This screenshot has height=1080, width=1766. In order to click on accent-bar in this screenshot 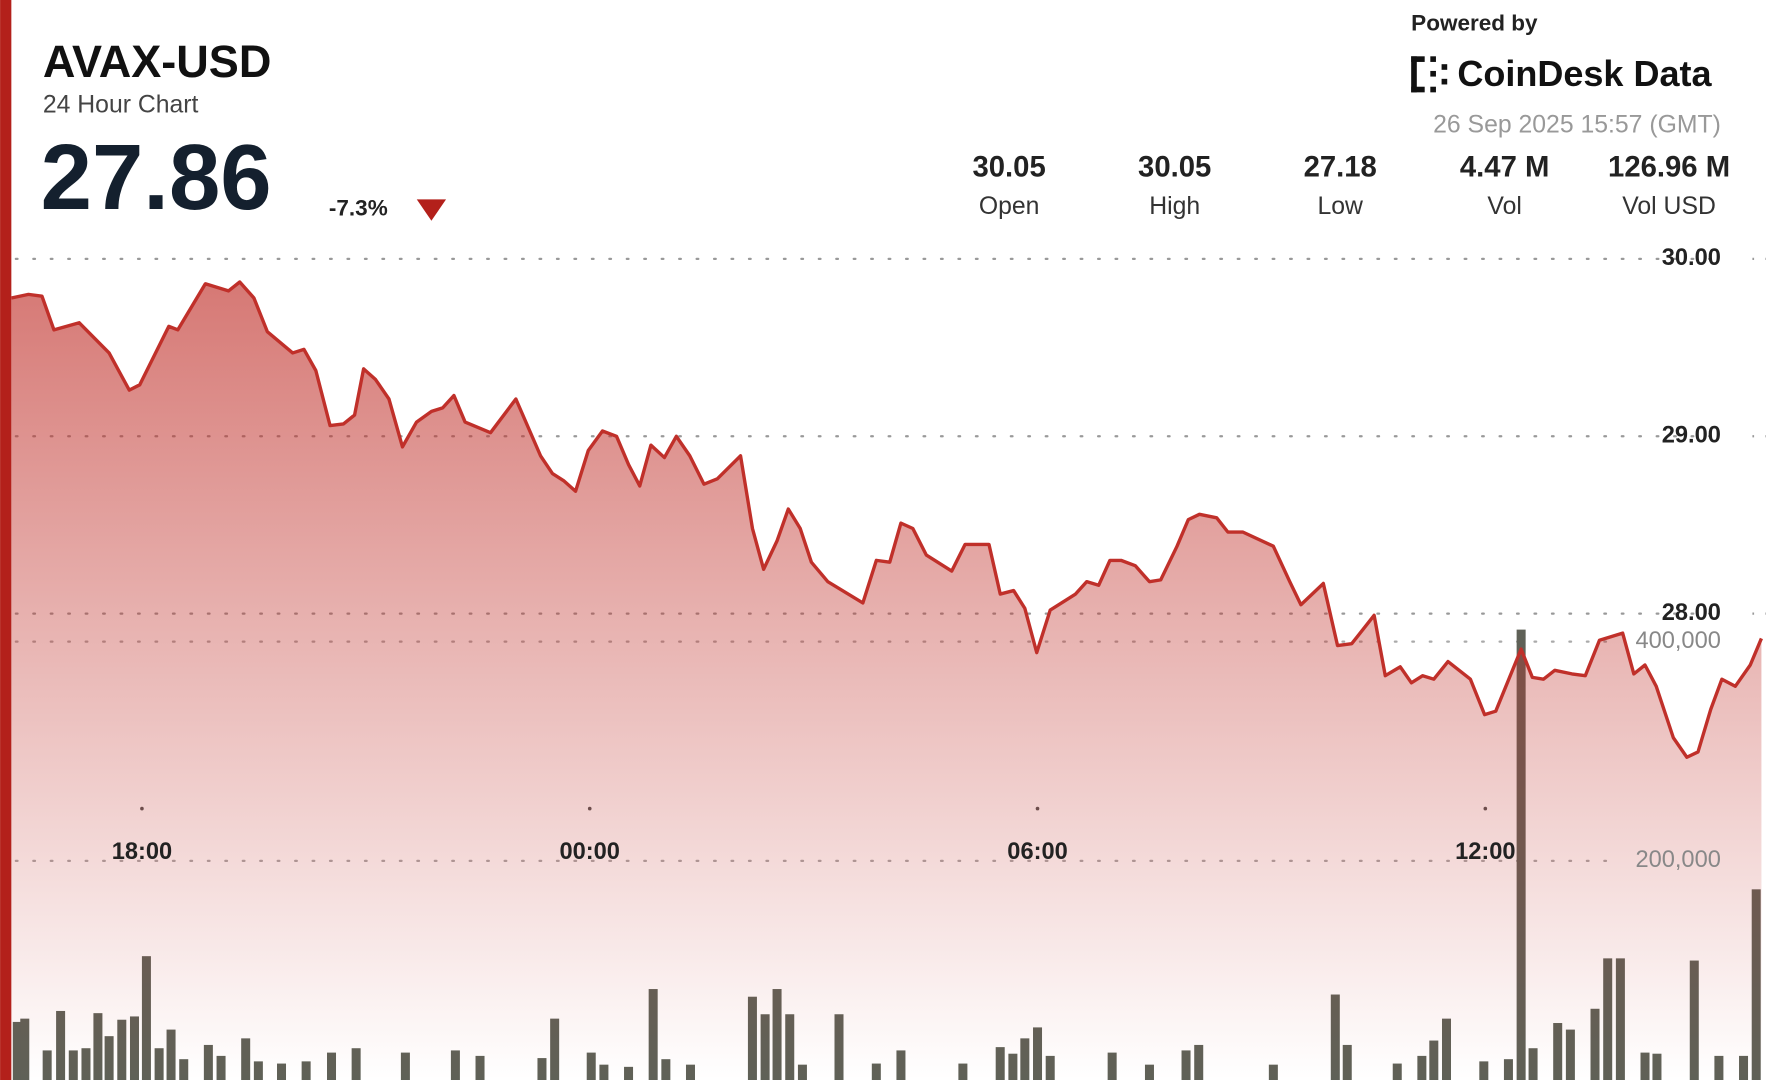, I will do `click(6, 540)`.